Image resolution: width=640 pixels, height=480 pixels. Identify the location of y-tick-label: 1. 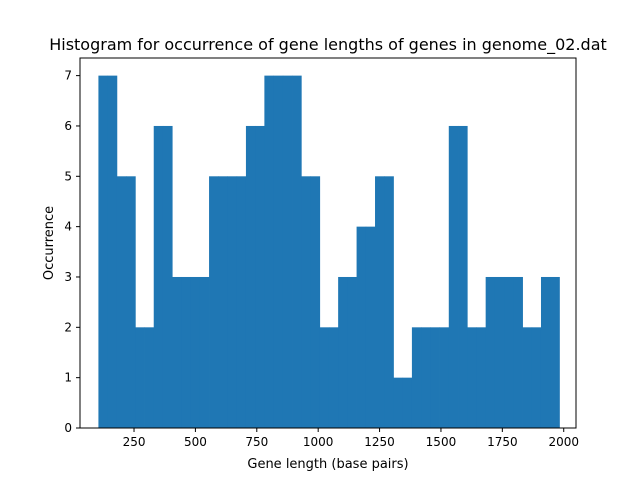
(68, 378).